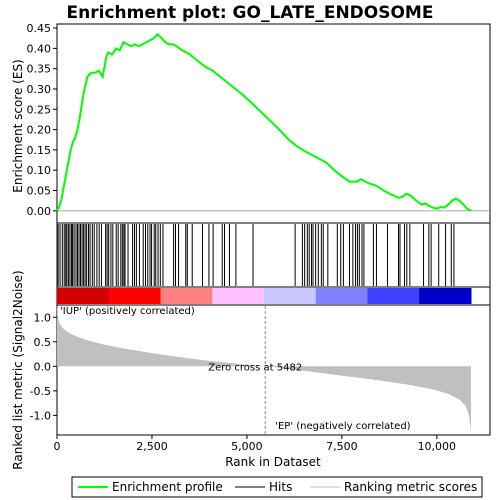 The width and height of the screenshot is (500, 500). Describe the element at coordinates (273, 462) in the screenshot. I see `x-axis-label: Rank in Dataset` at that location.